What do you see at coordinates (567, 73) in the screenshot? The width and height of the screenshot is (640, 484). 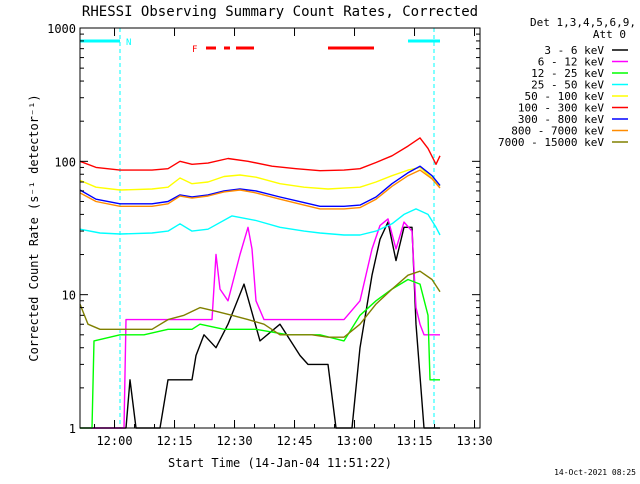 I see `legend-label-2: 12 - 25 keV` at bounding box center [567, 73].